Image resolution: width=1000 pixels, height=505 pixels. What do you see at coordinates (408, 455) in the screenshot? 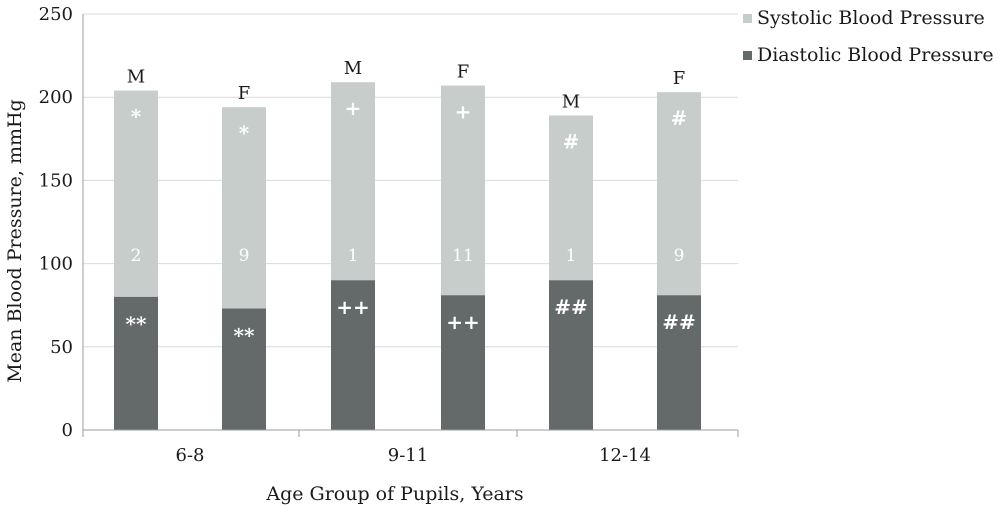
I see `x-tick-label: 9-11` at bounding box center [408, 455].